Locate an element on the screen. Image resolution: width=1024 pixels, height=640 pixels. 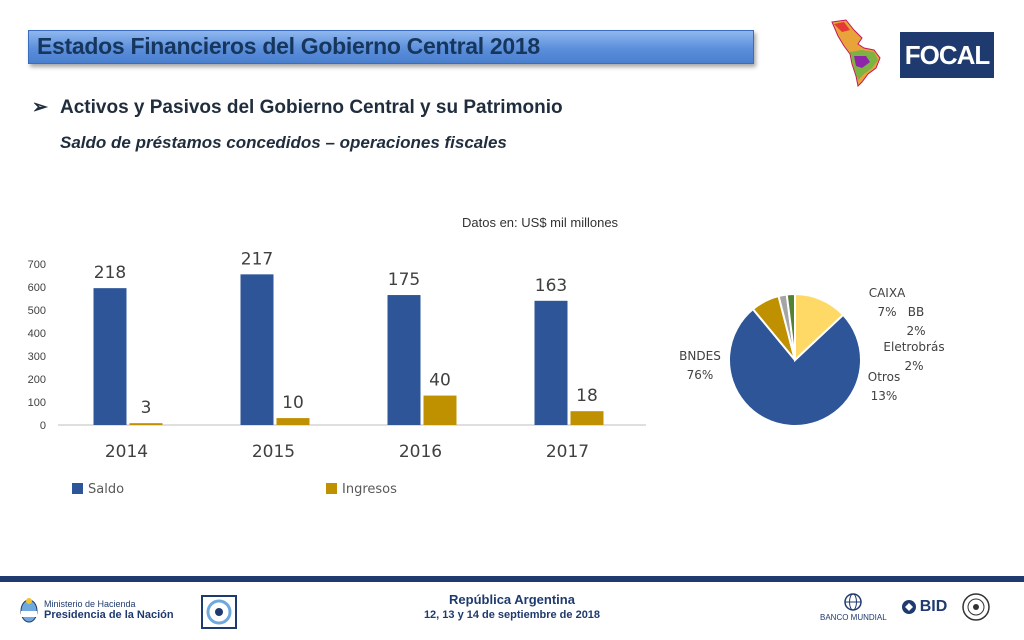
legend-label: Saldo is located at coordinates (106, 489).